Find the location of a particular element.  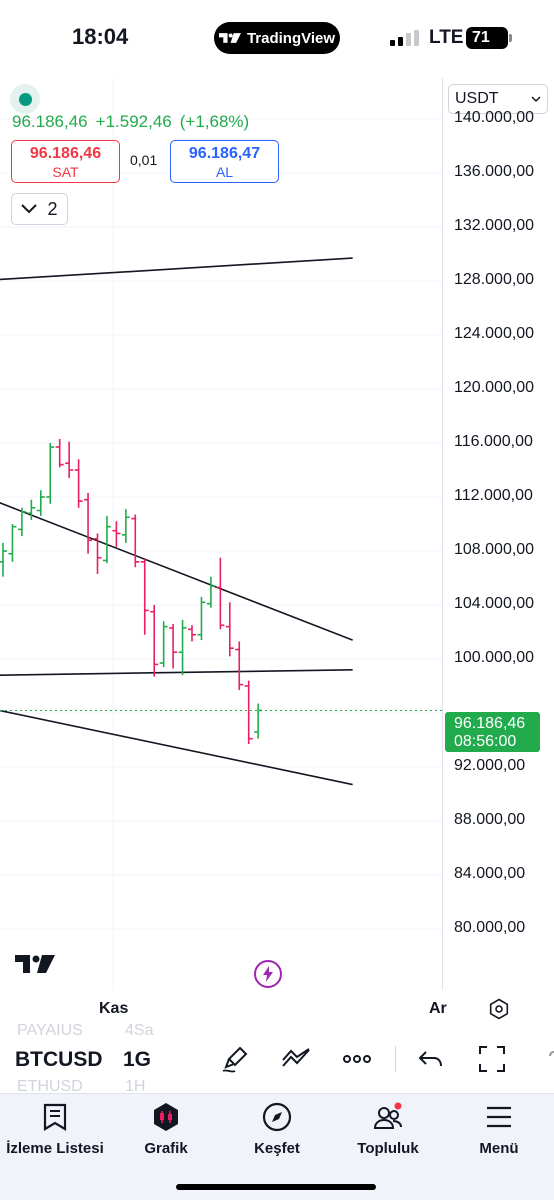

lightning-bolt-icon is located at coordinates (268, 974).